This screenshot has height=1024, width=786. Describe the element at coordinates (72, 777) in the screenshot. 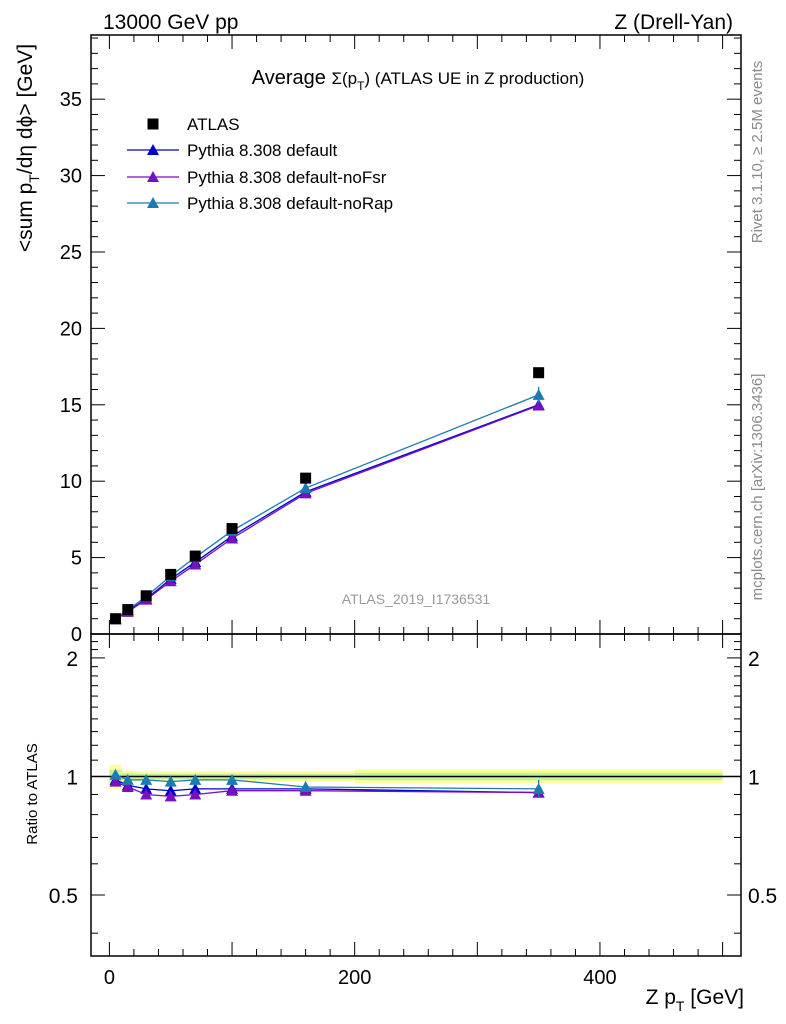

I see `y-tick-label-ratio-left-1: 1` at that location.